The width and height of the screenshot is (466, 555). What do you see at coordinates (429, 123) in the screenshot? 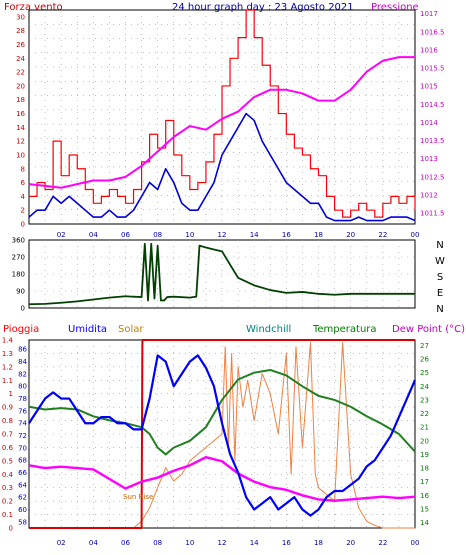
I see `pressure-y-tick-label: 1014` at bounding box center [429, 123].